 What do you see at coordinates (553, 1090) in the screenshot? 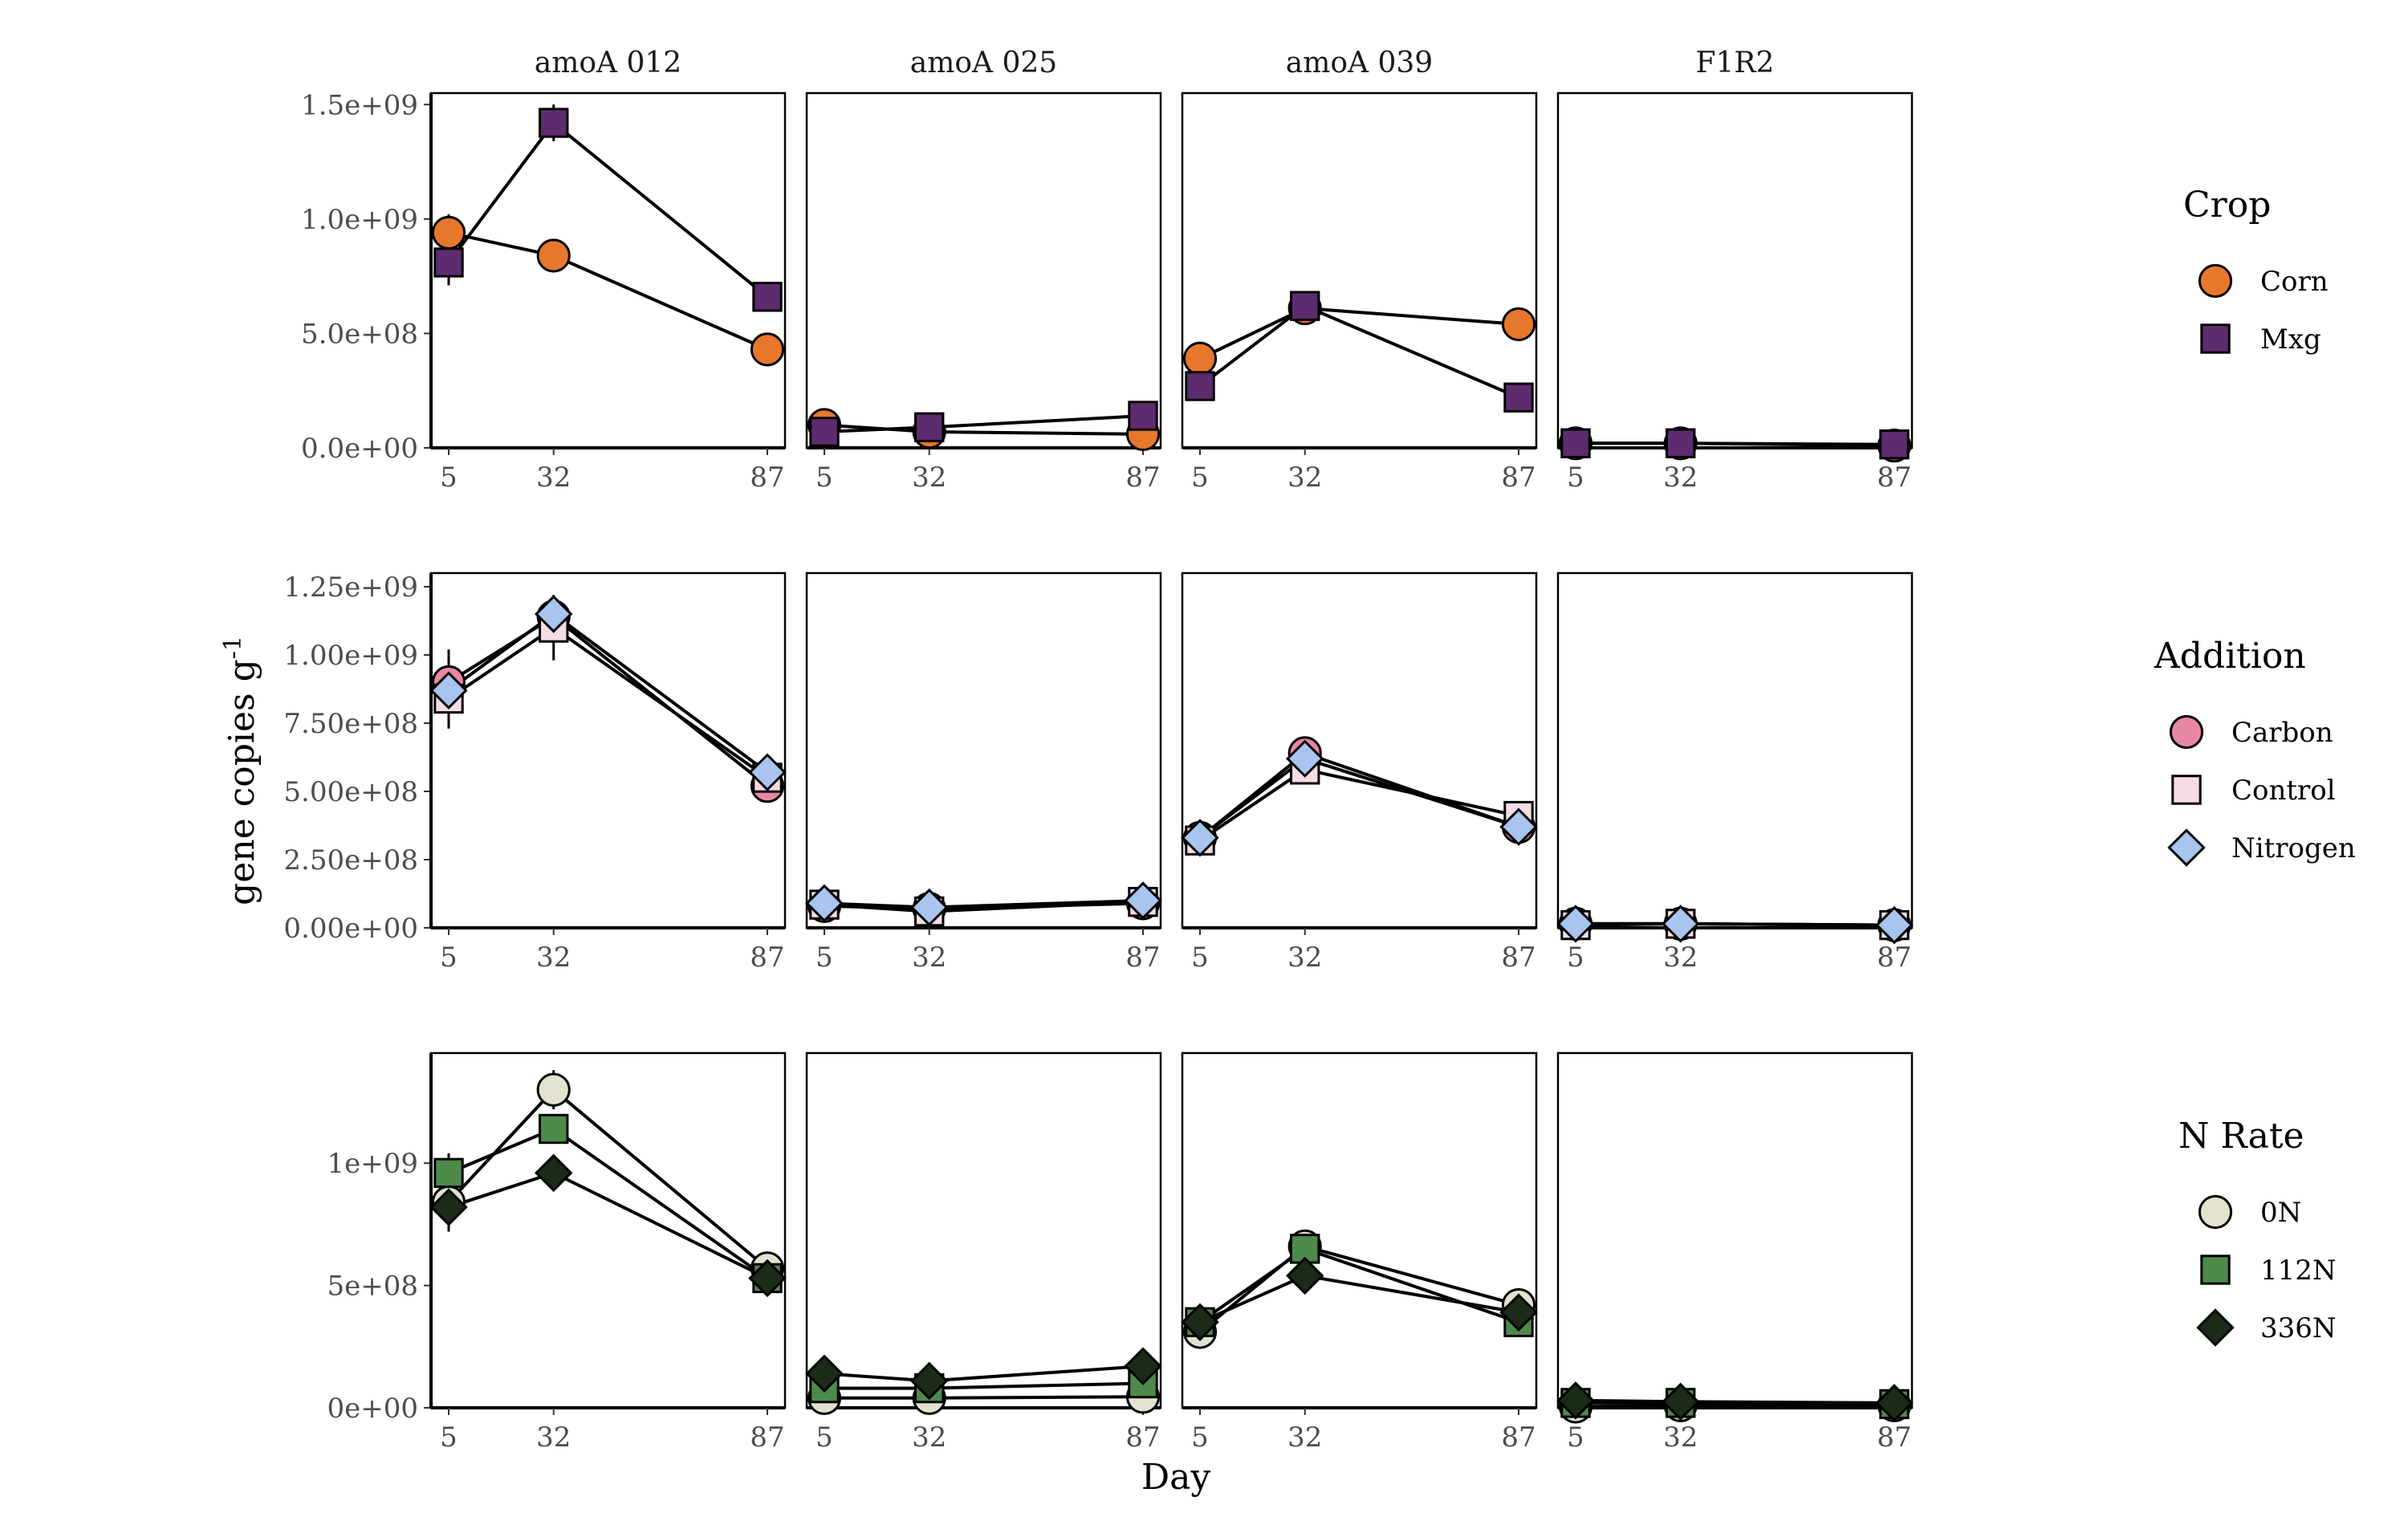
I see `data-point-0n` at bounding box center [553, 1090].